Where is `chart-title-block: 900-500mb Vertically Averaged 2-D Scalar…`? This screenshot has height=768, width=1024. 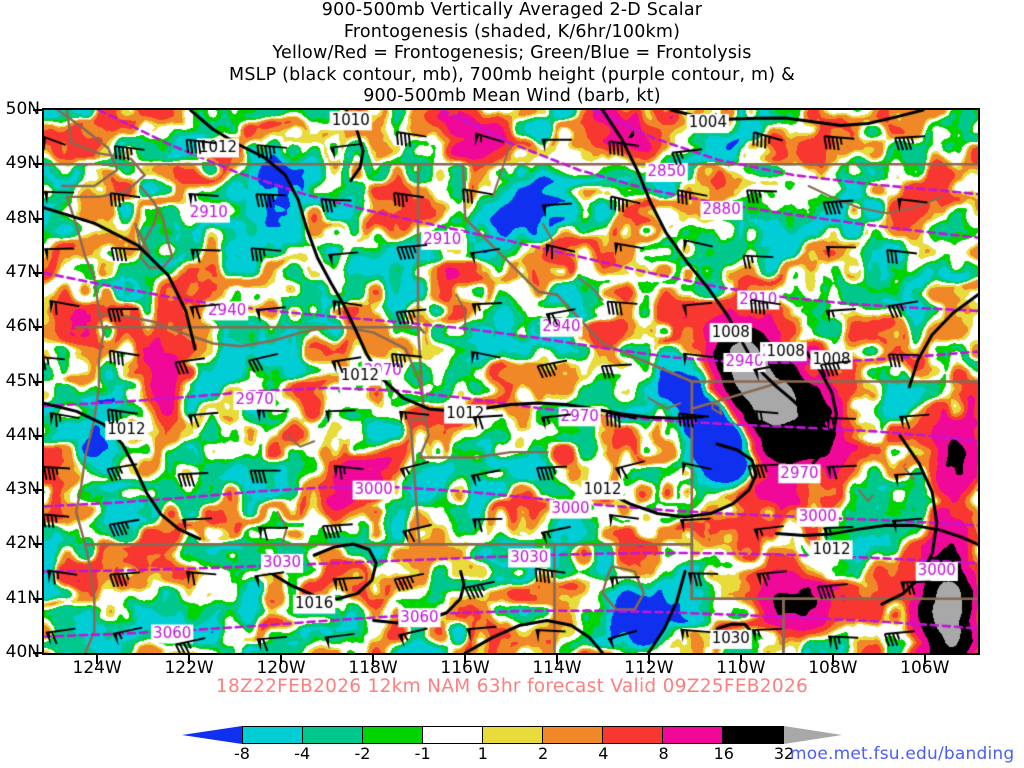 chart-title-block: 900-500mb Vertically Averaged 2-D Scalar… is located at coordinates (512, 54).